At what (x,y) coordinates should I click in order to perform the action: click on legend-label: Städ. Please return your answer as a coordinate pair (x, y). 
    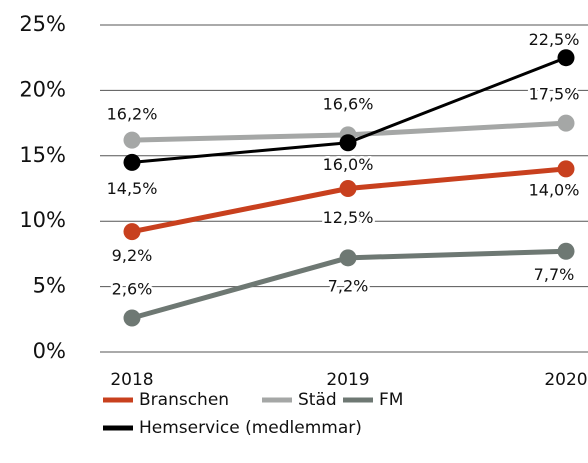
    Looking at the image, I should click on (317, 400).